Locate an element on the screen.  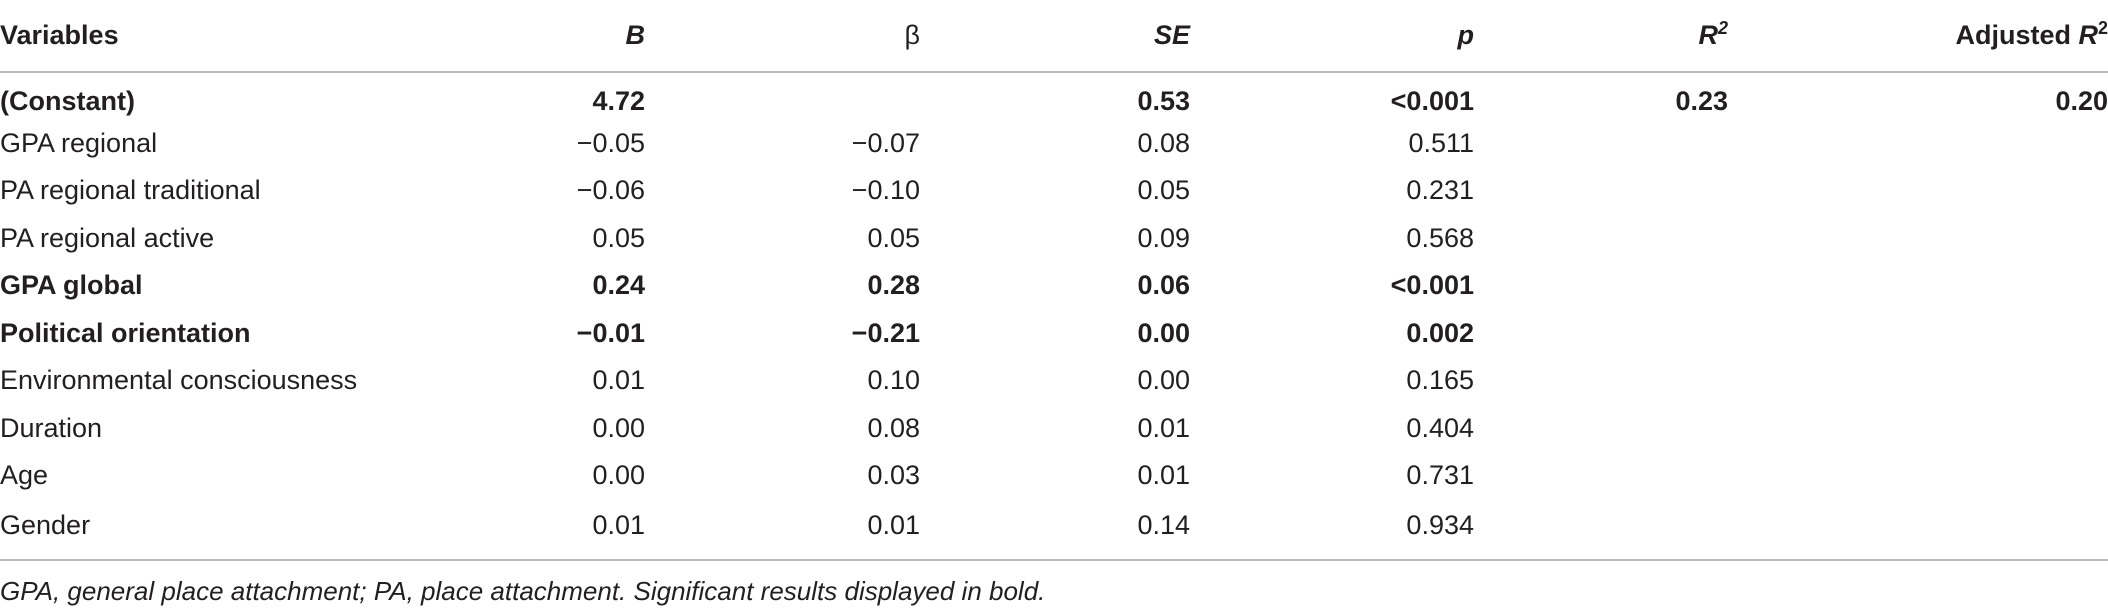
cell-variable: Environmental consciousness is located at coordinates (179, 380).